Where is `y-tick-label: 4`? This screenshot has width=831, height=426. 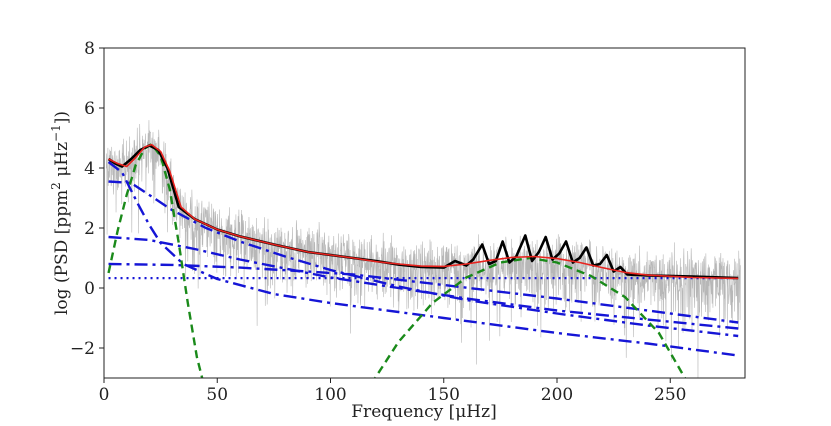 y-tick-label: 4 is located at coordinates (89, 169).